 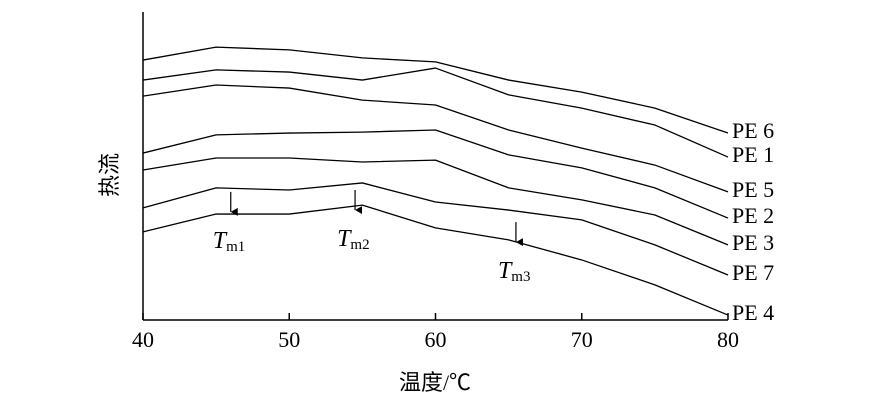 I want to click on x-tick-label: 40, so click(x=143, y=339).